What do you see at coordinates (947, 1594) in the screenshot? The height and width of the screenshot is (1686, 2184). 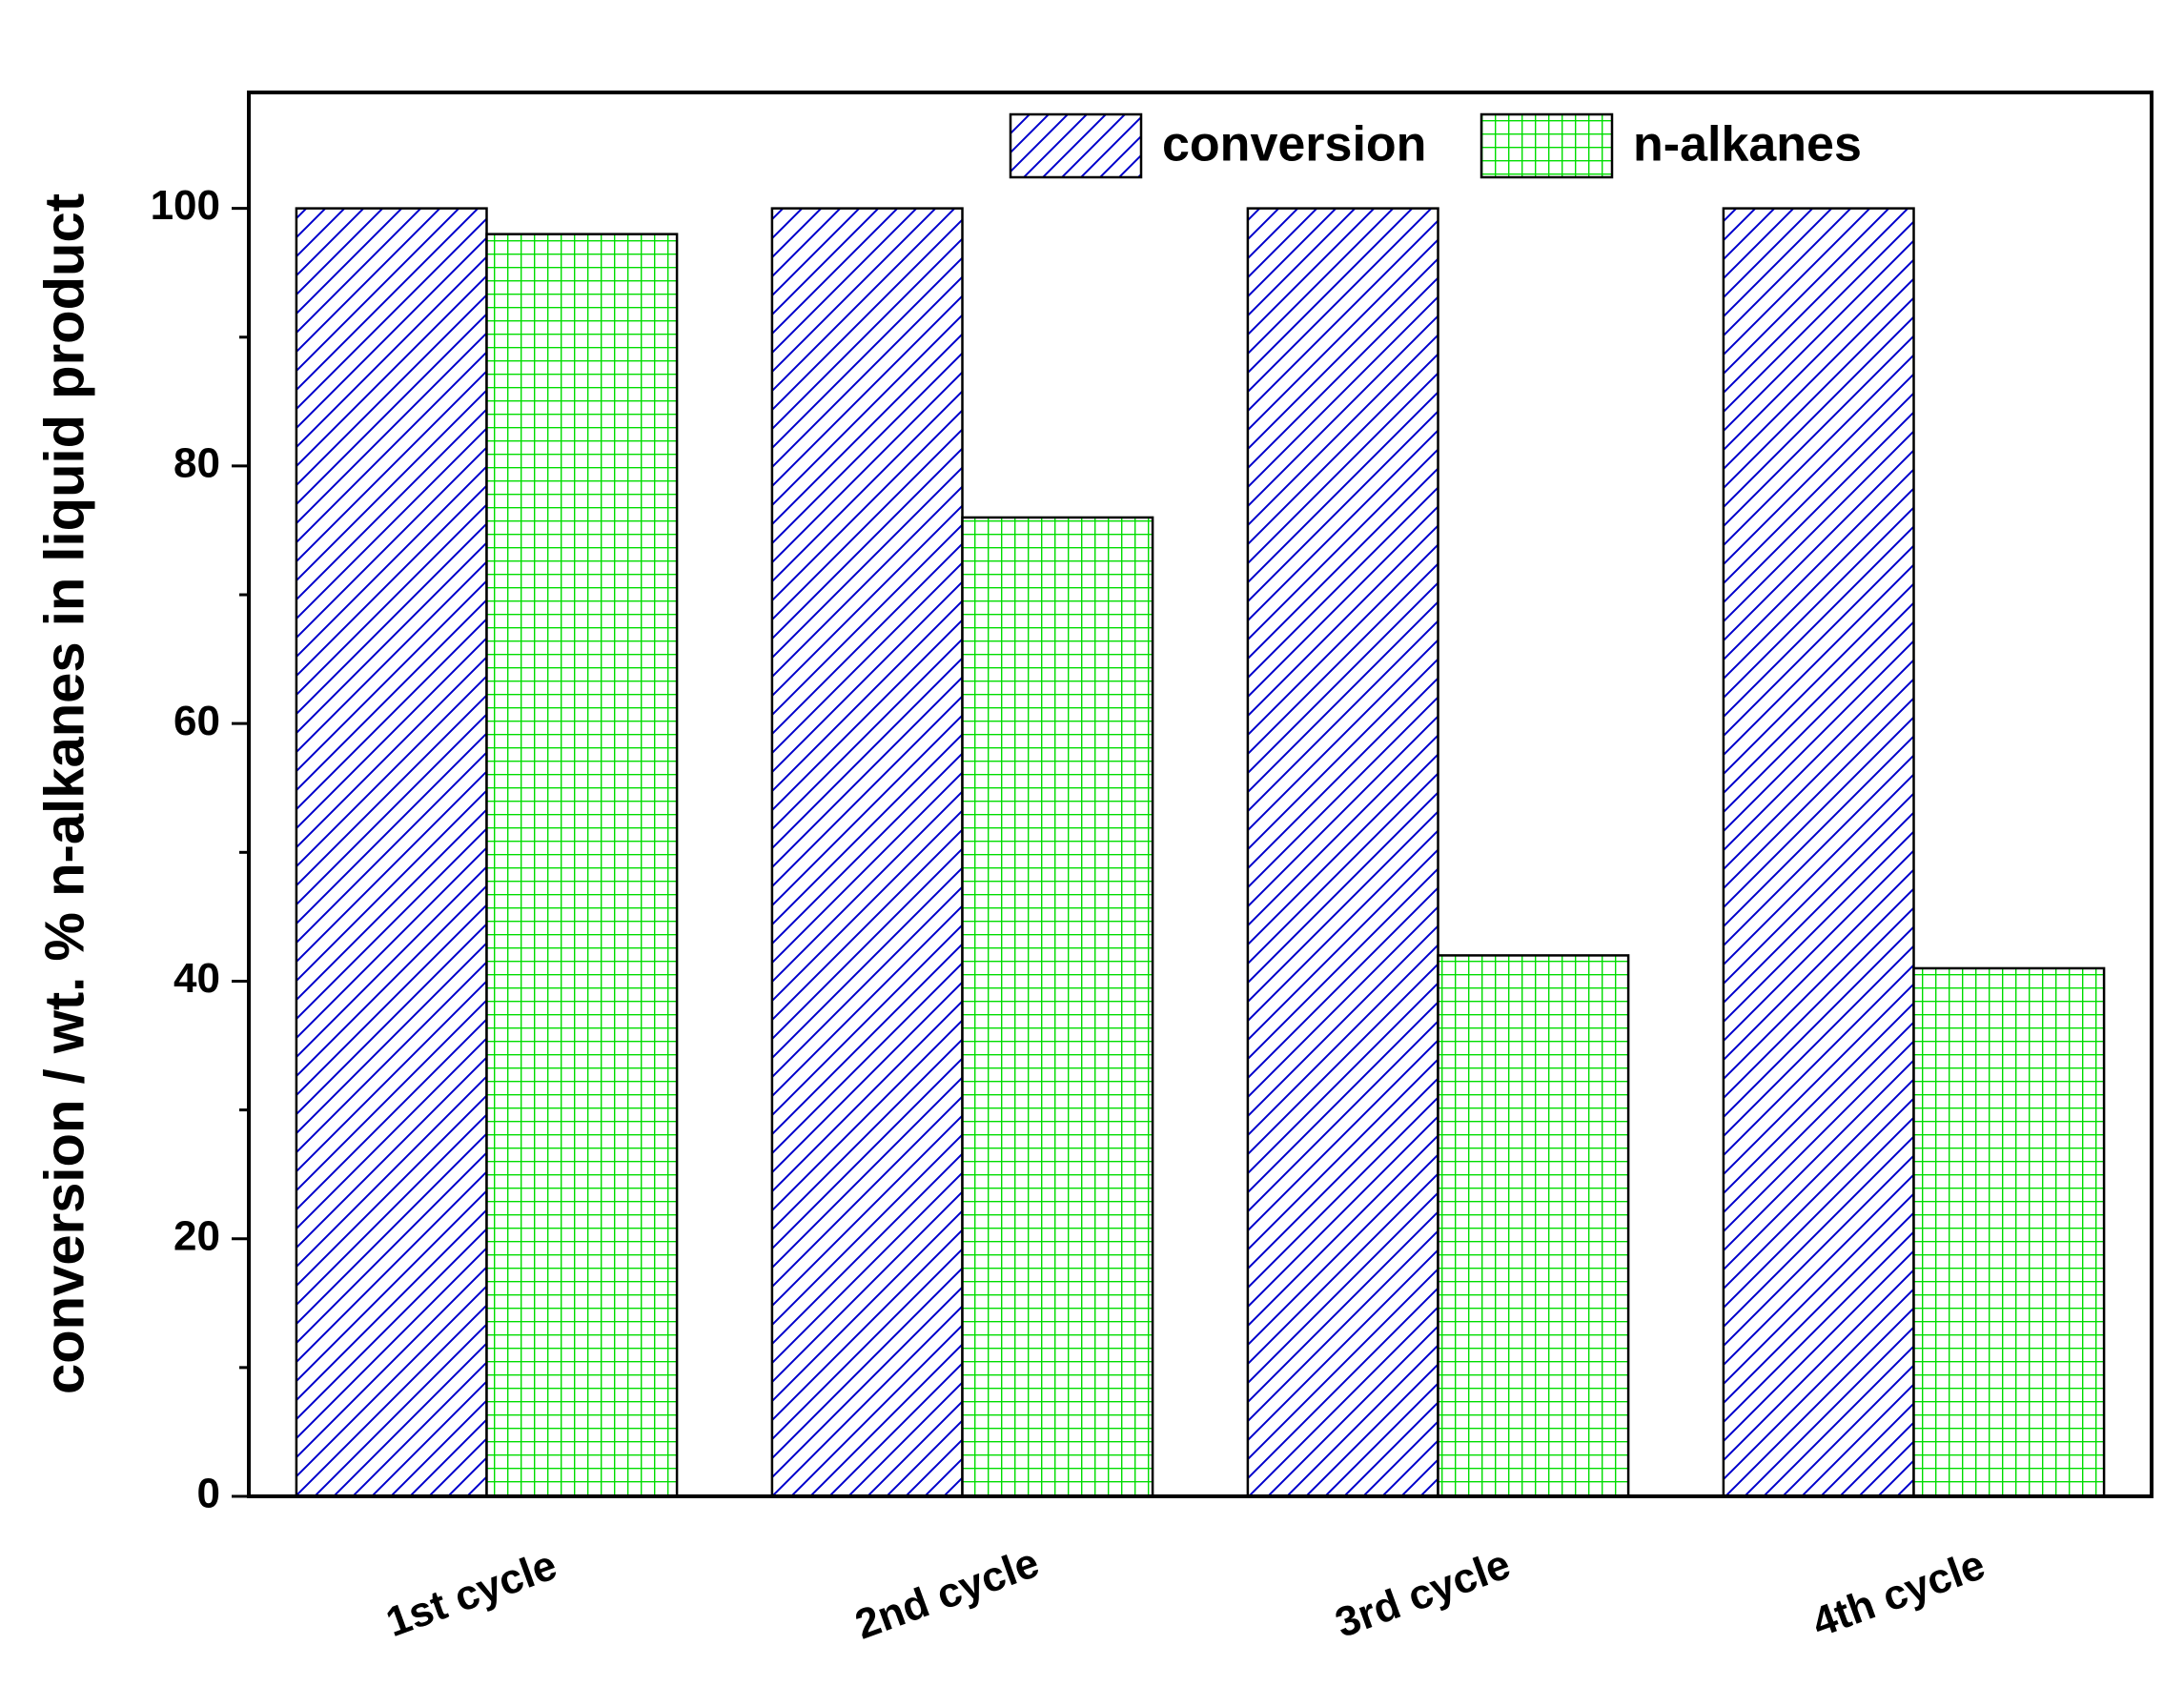 I see `x-tick-label: 2nd cycle` at bounding box center [947, 1594].